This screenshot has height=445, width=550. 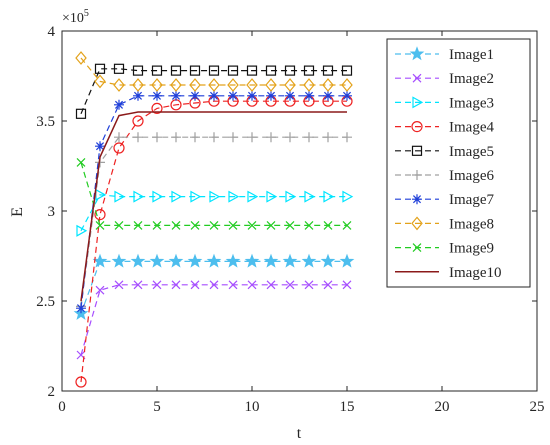 What do you see at coordinates (471, 79) in the screenshot?
I see `legend-label: Image2` at bounding box center [471, 79].